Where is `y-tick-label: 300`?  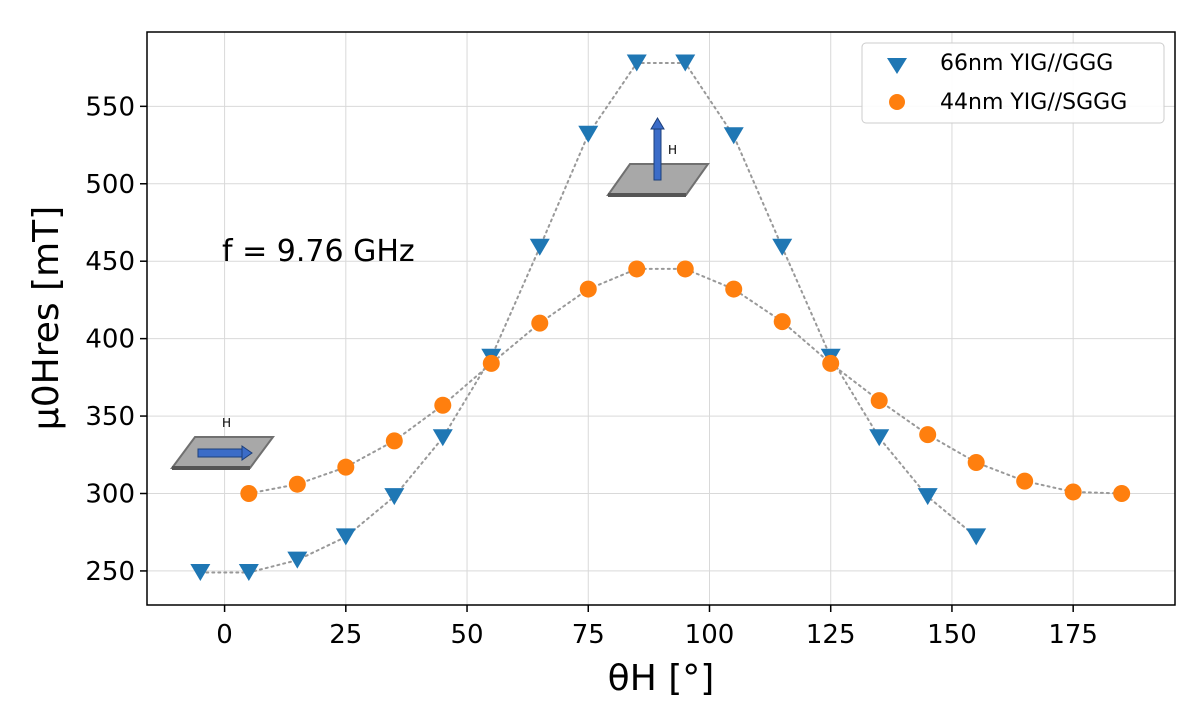 y-tick-label: 300 is located at coordinates (110, 494).